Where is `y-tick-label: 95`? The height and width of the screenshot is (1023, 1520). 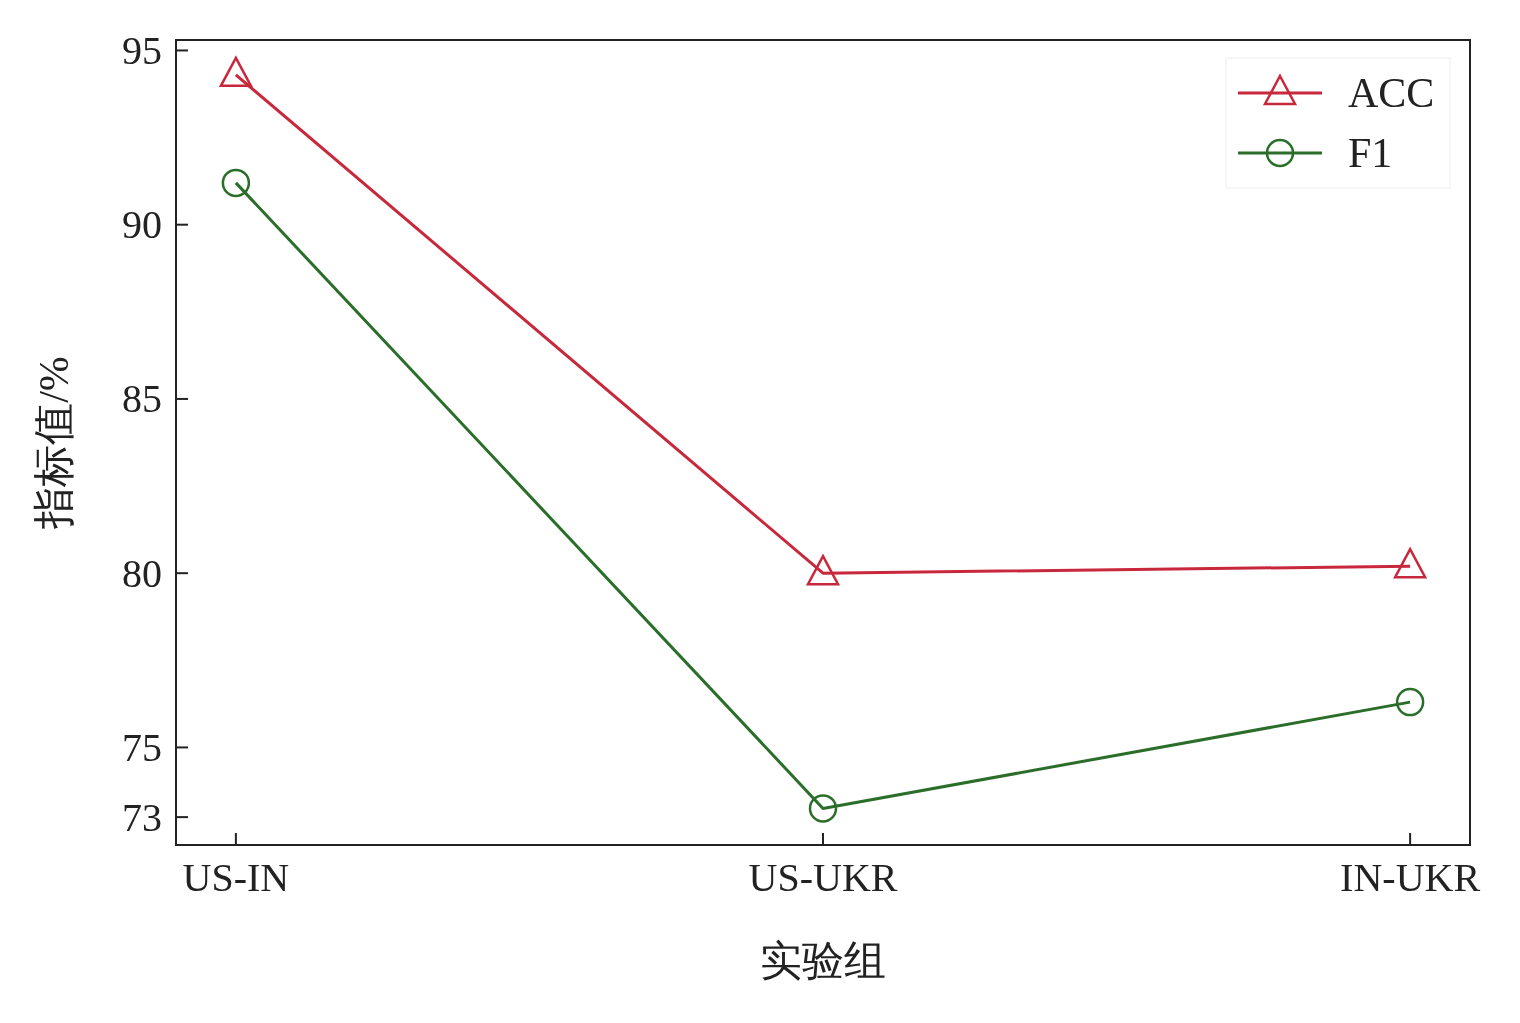
y-tick-label: 95 is located at coordinates (142, 50).